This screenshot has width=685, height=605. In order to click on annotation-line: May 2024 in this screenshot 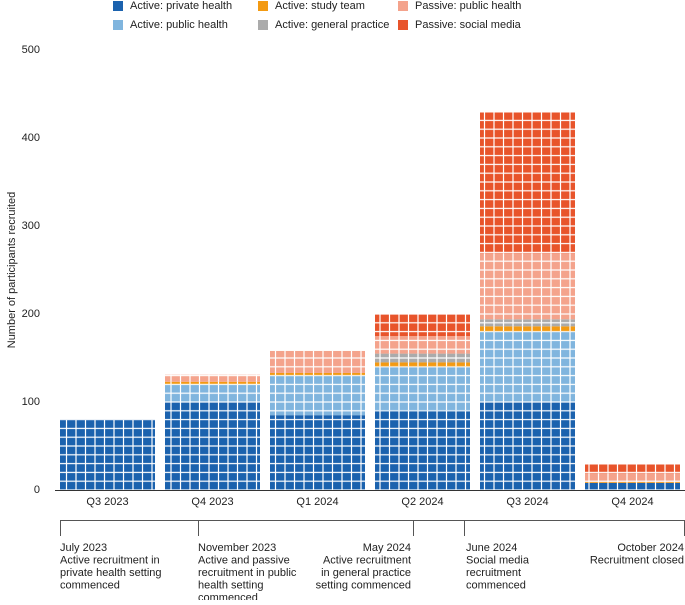, I will do `click(387, 548)`.